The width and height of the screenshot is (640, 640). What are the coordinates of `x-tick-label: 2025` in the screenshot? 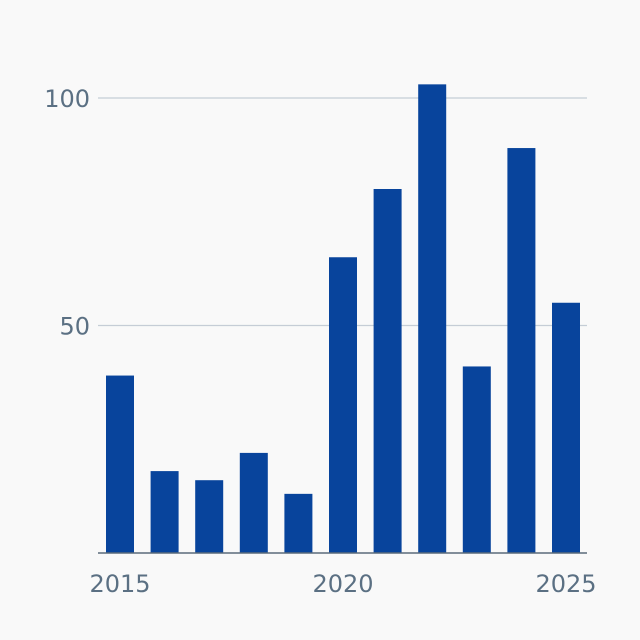 It's located at (565, 584).